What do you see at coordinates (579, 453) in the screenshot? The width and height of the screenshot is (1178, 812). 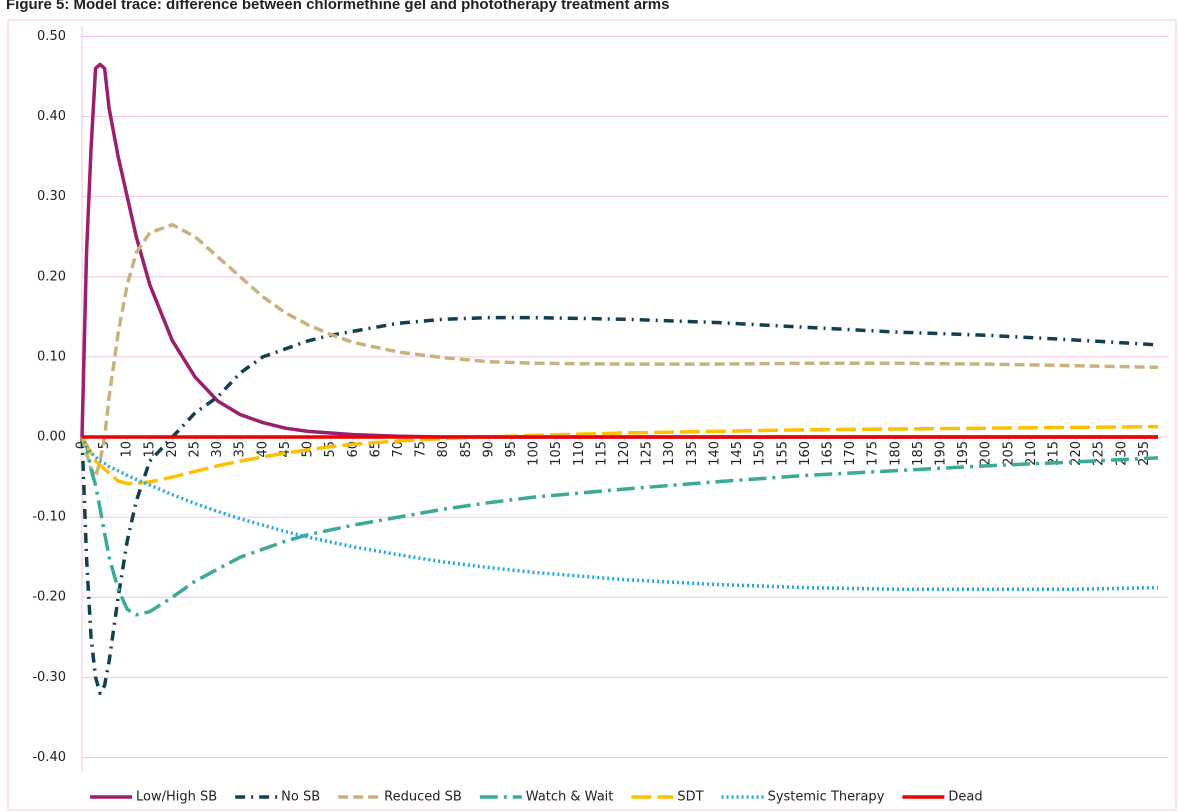 I see `x-tick-label: 110` at bounding box center [579, 453].